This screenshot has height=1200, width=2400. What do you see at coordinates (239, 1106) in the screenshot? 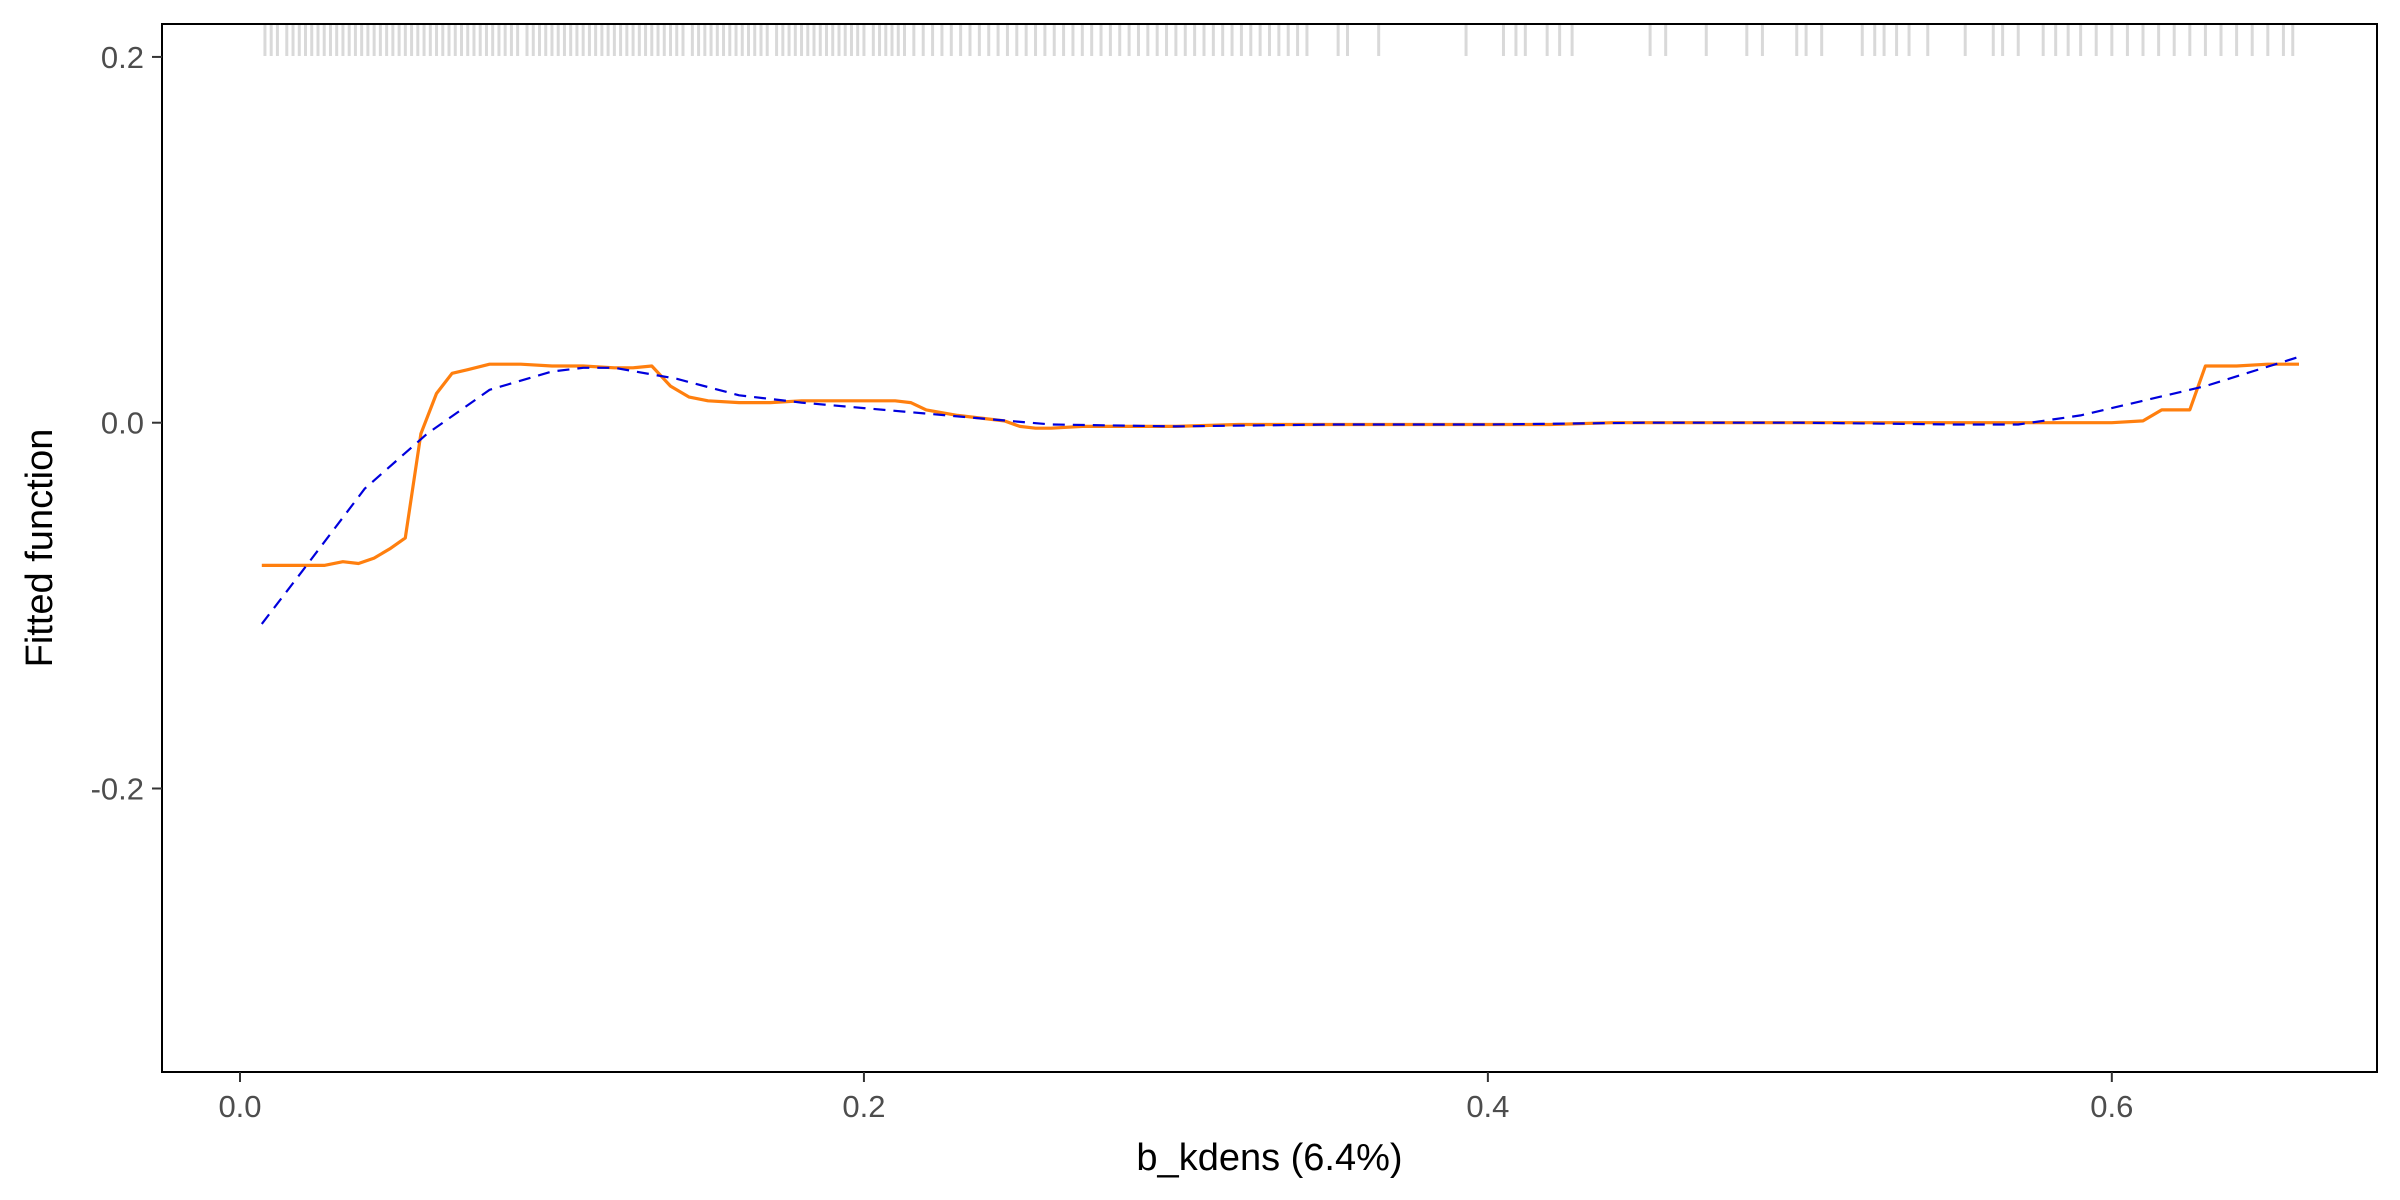
I see `x-tick-label-0: 0.0` at bounding box center [239, 1106].